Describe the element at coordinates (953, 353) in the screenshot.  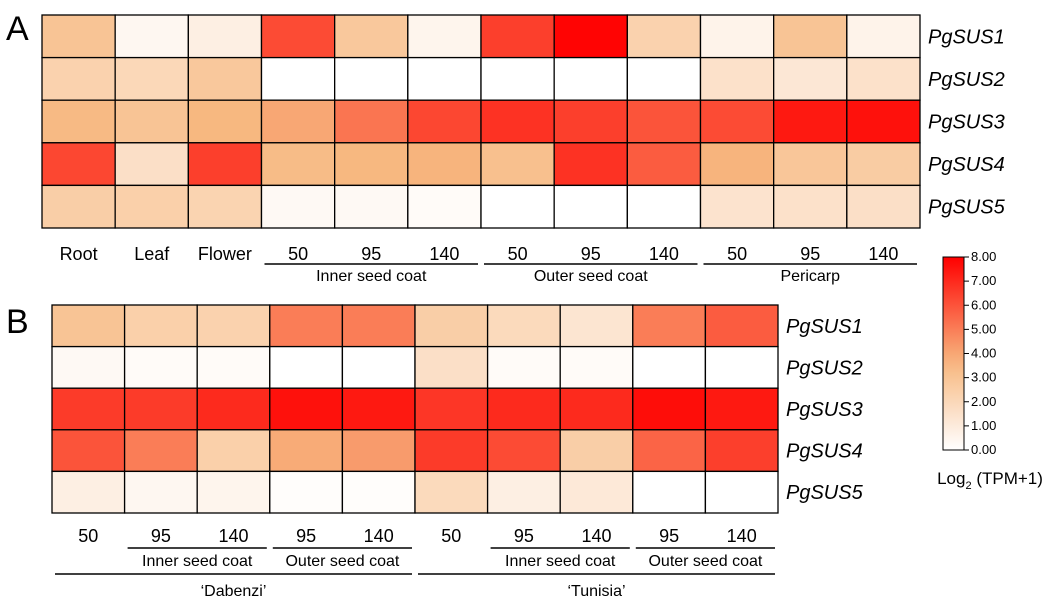
I see `colorbar-gradient` at that location.